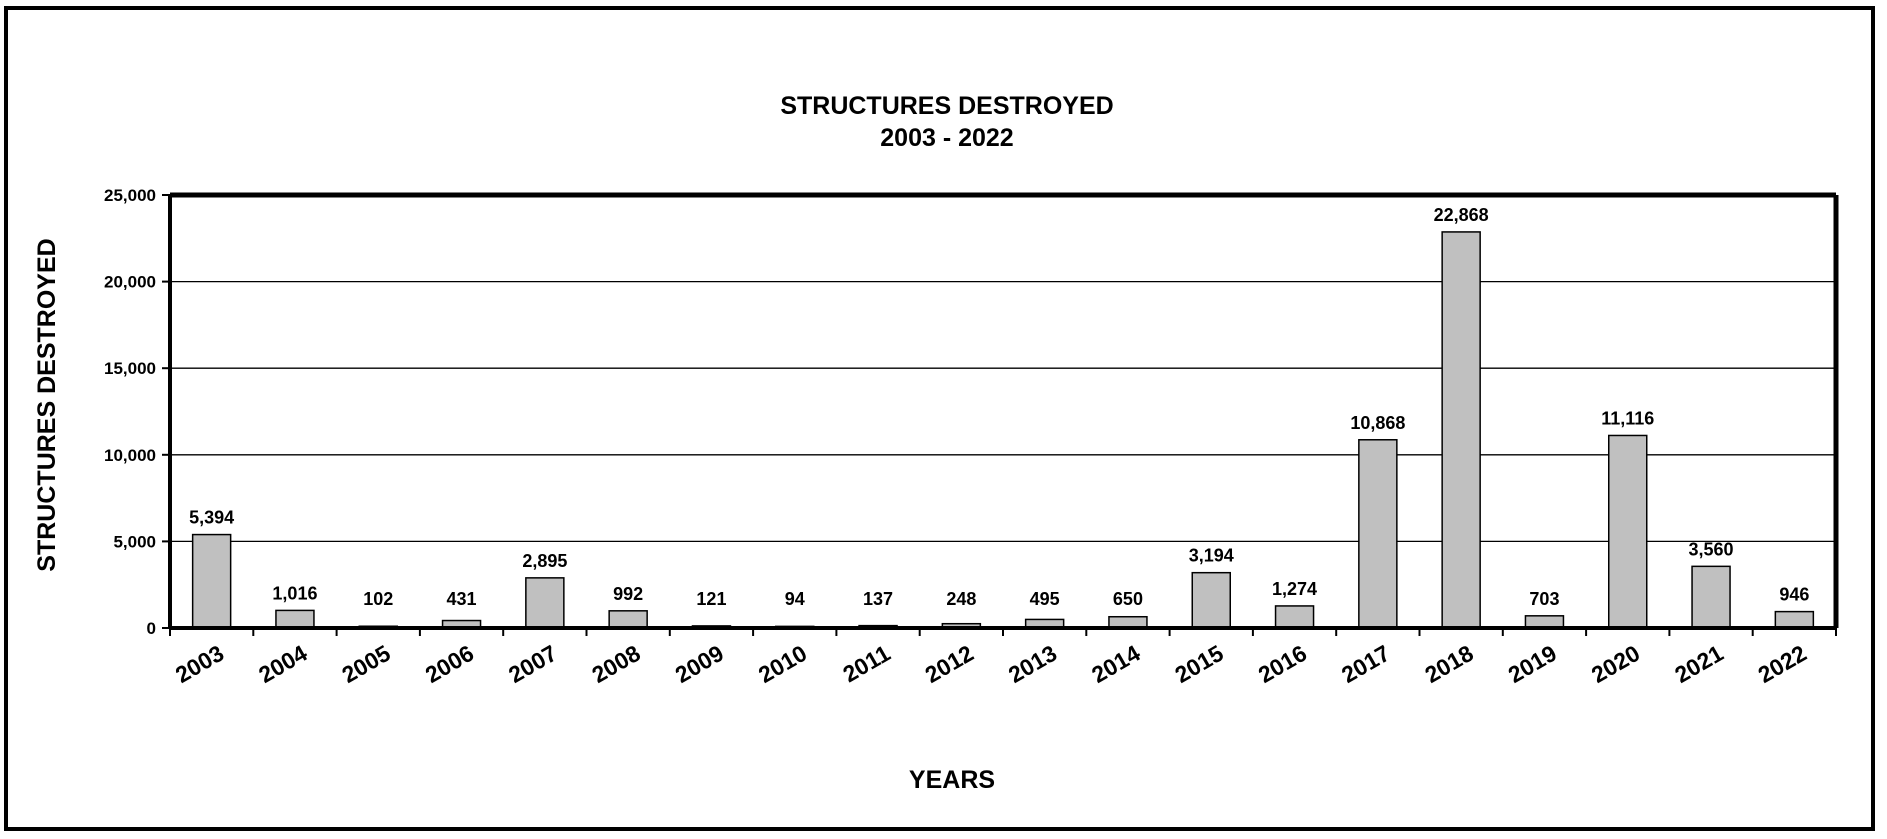  I want to click on y-tick-label: 5,000, so click(134, 541).